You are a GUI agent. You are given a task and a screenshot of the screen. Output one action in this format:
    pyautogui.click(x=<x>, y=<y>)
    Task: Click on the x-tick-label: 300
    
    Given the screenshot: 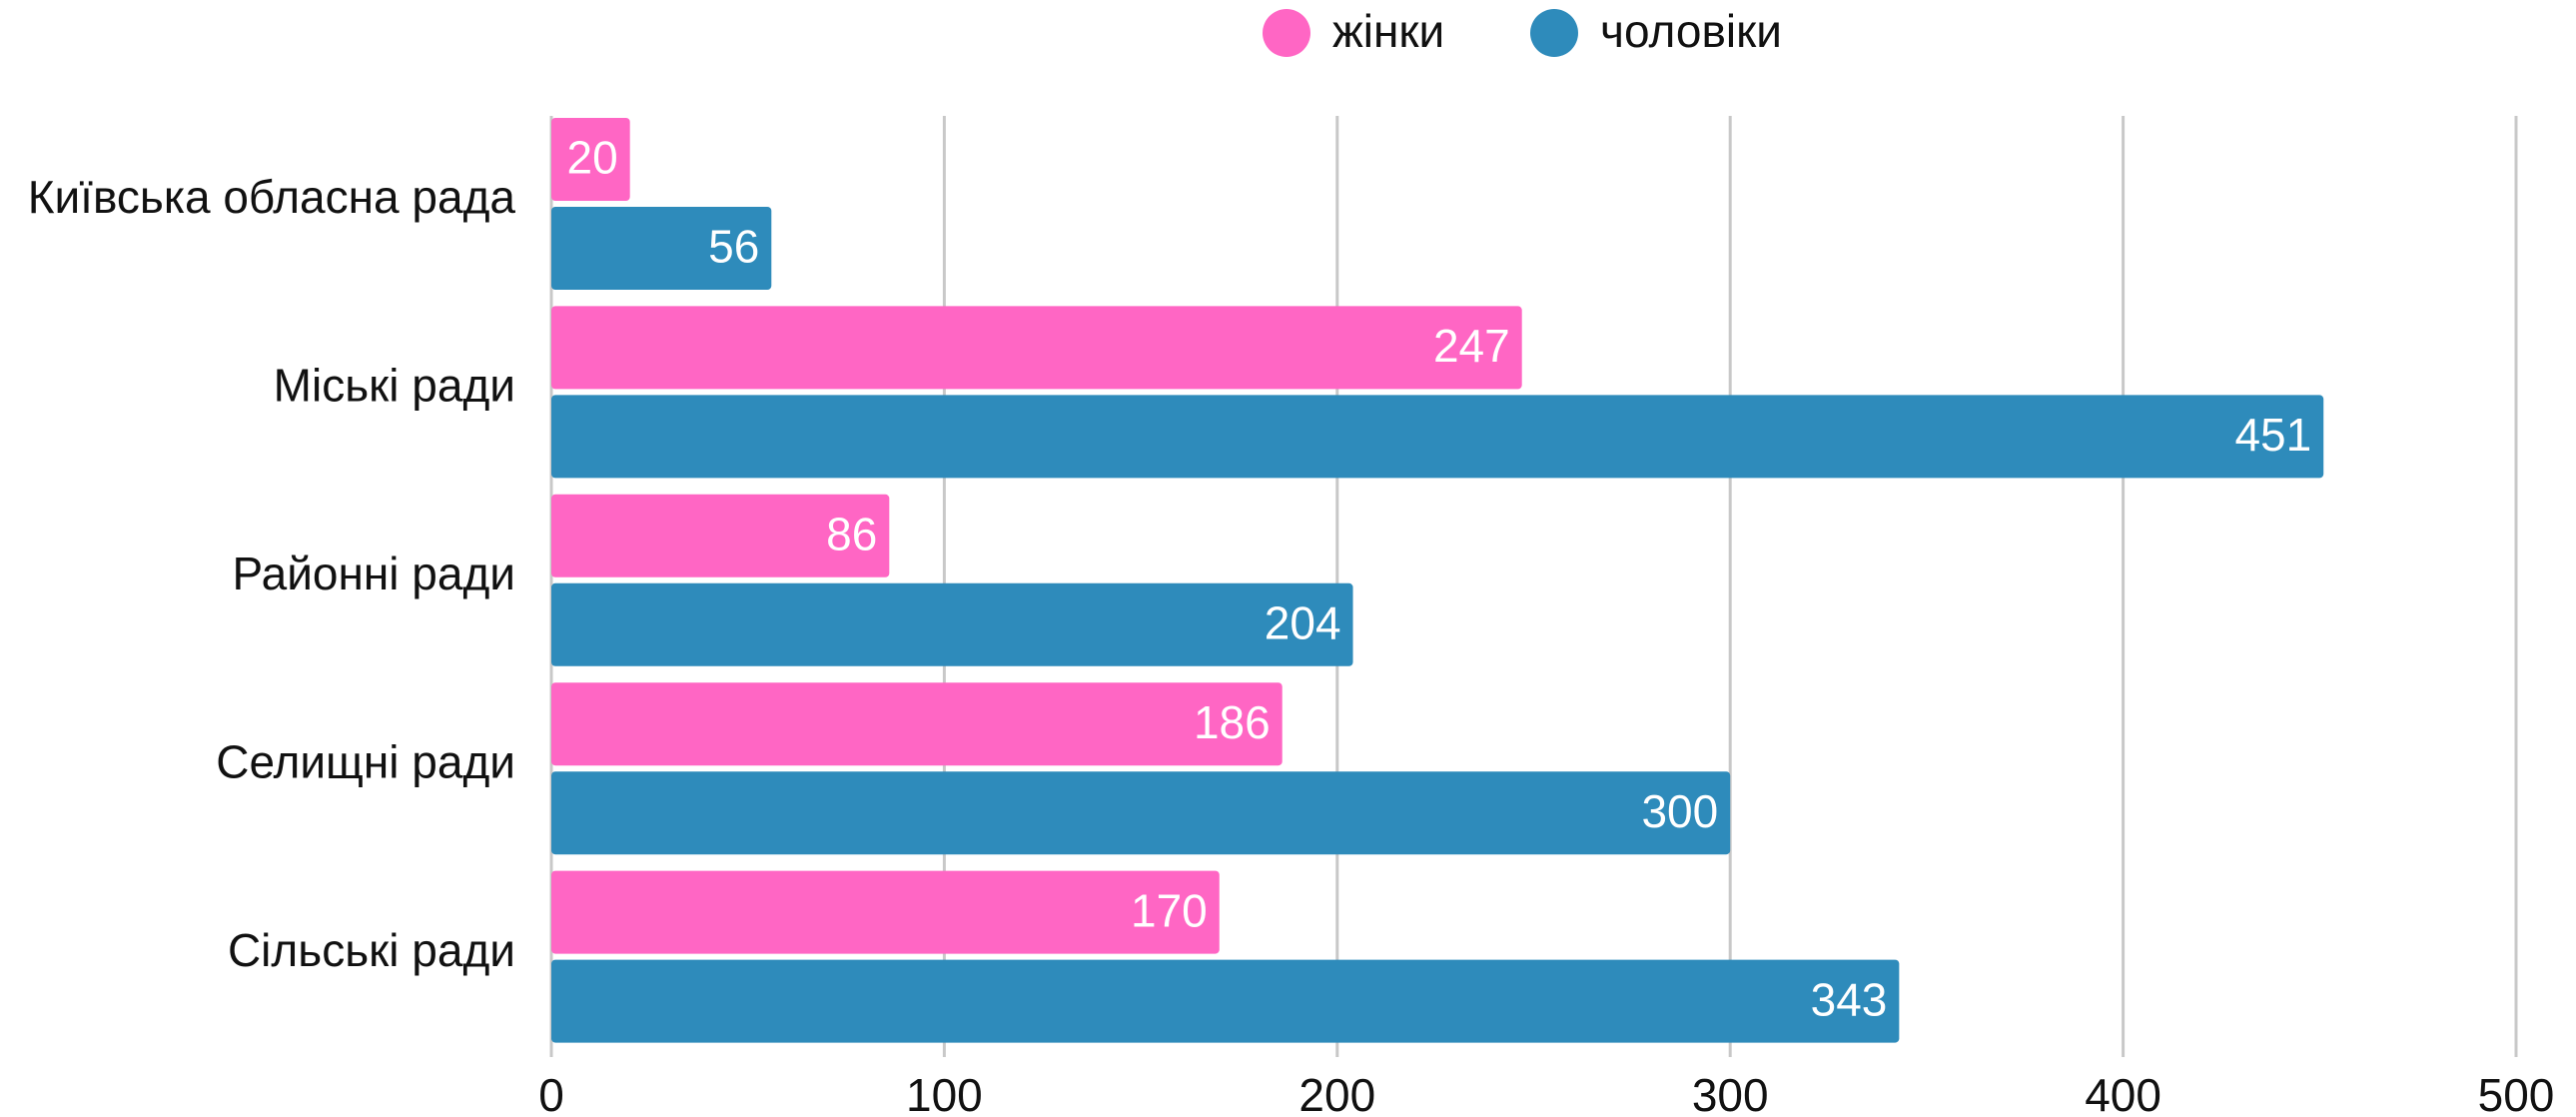 What is the action you would take?
    pyautogui.click(x=1731, y=1093)
    